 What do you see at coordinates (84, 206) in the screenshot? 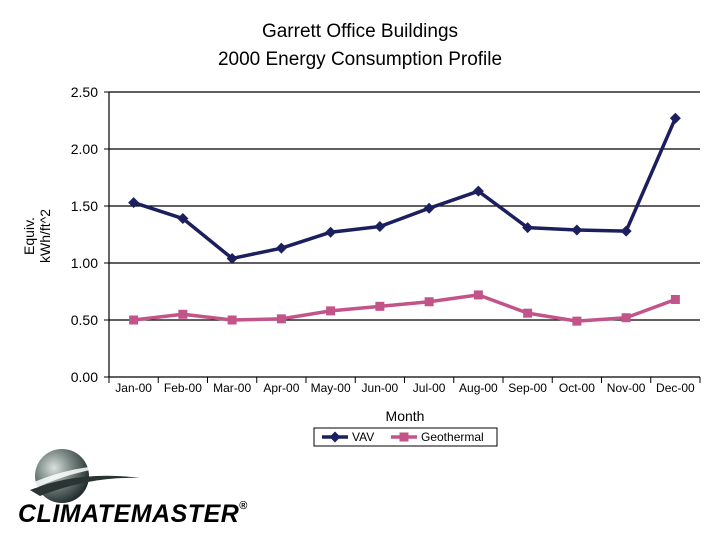
I see `y-tick-label: 1.50` at bounding box center [84, 206].